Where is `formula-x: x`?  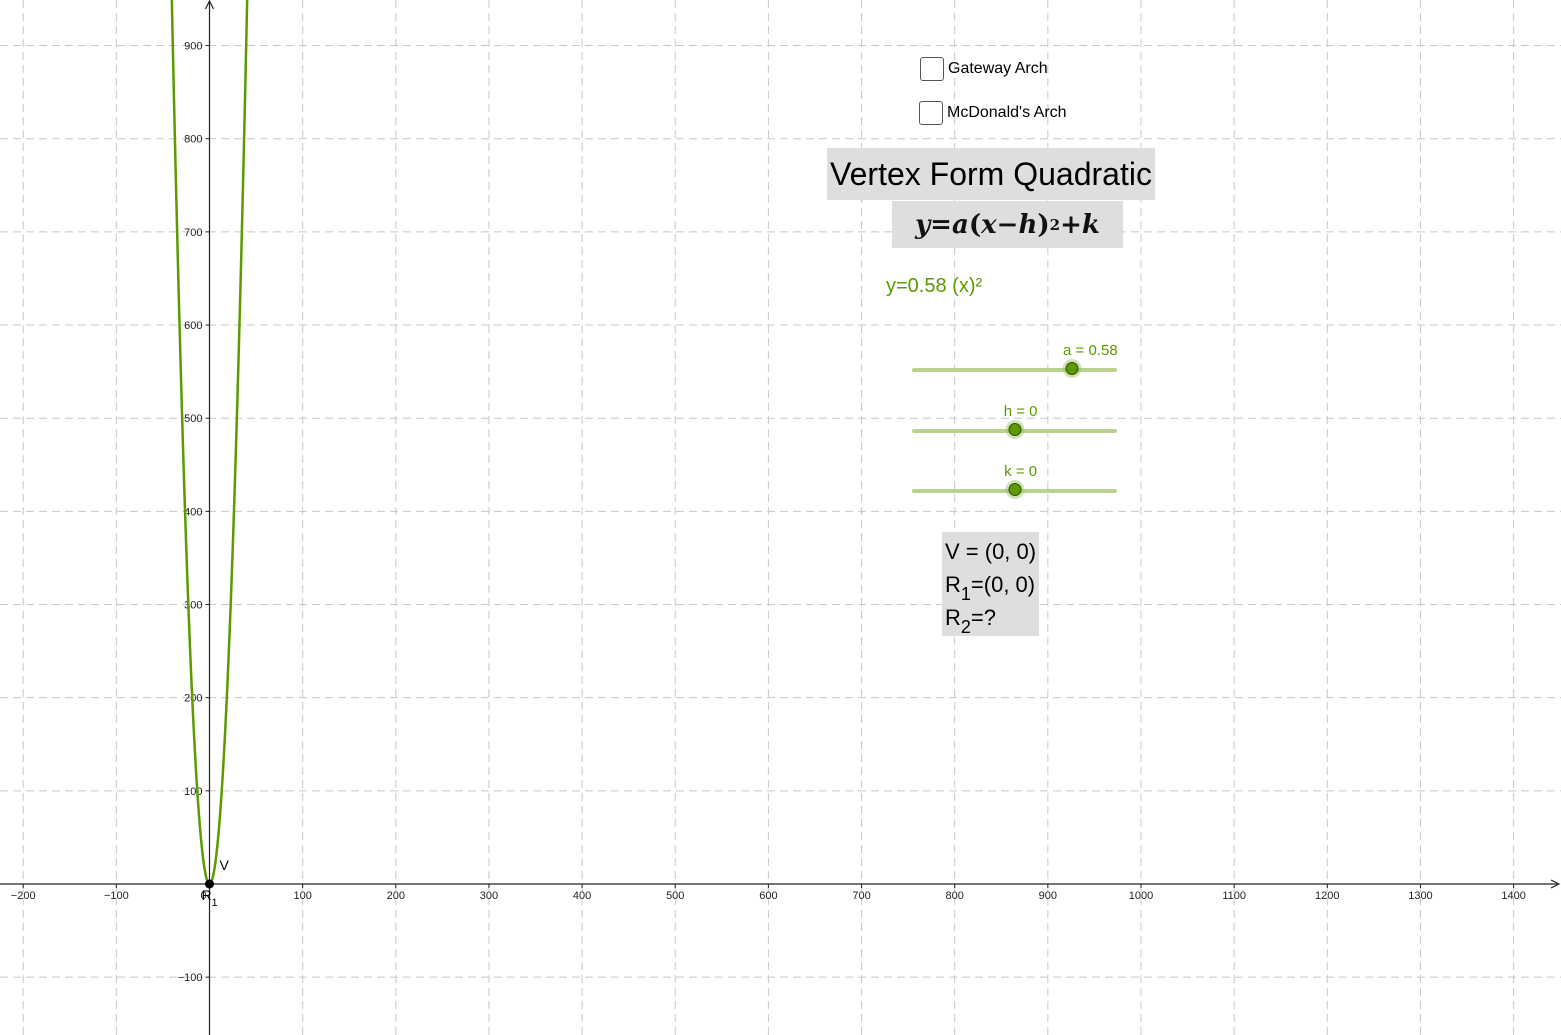 formula-x: x is located at coordinates (989, 224).